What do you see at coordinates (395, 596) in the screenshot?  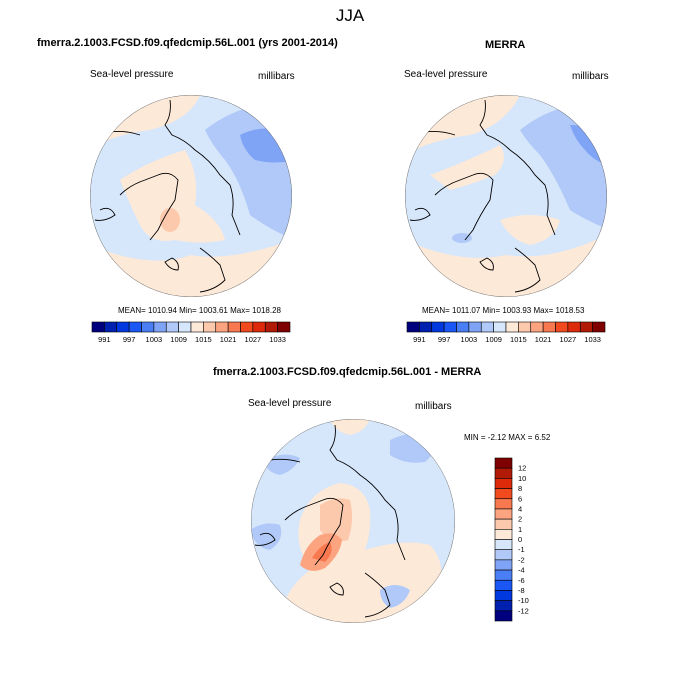 I see `map-diff-contour-neg-se` at bounding box center [395, 596].